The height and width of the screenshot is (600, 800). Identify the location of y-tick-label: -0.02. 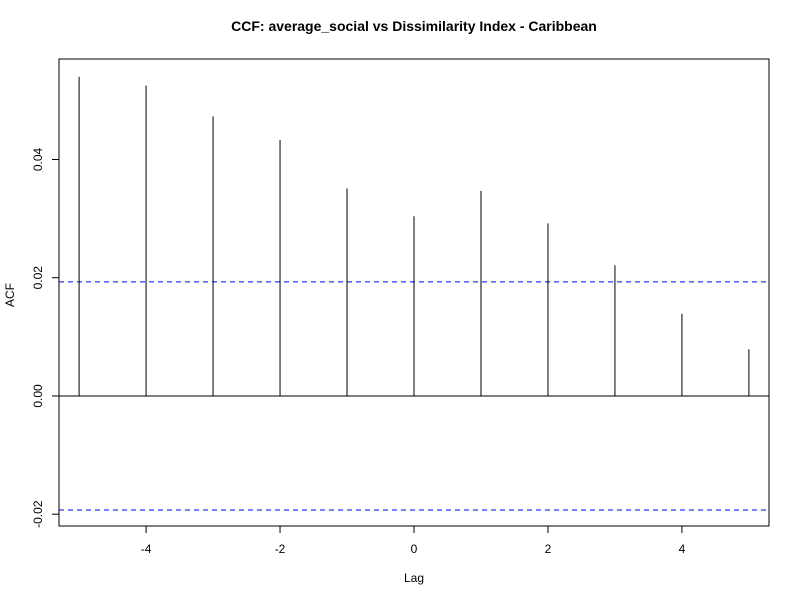
(38, 514).